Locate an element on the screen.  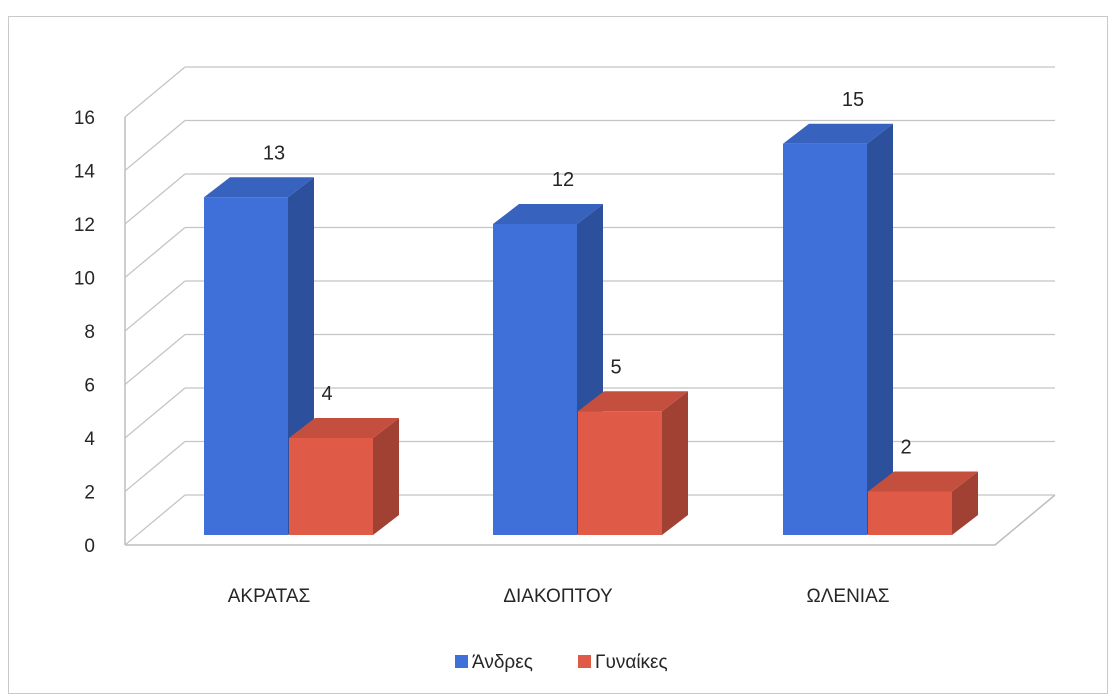
y-tick-label: 4 is located at coordinates (89, 439).